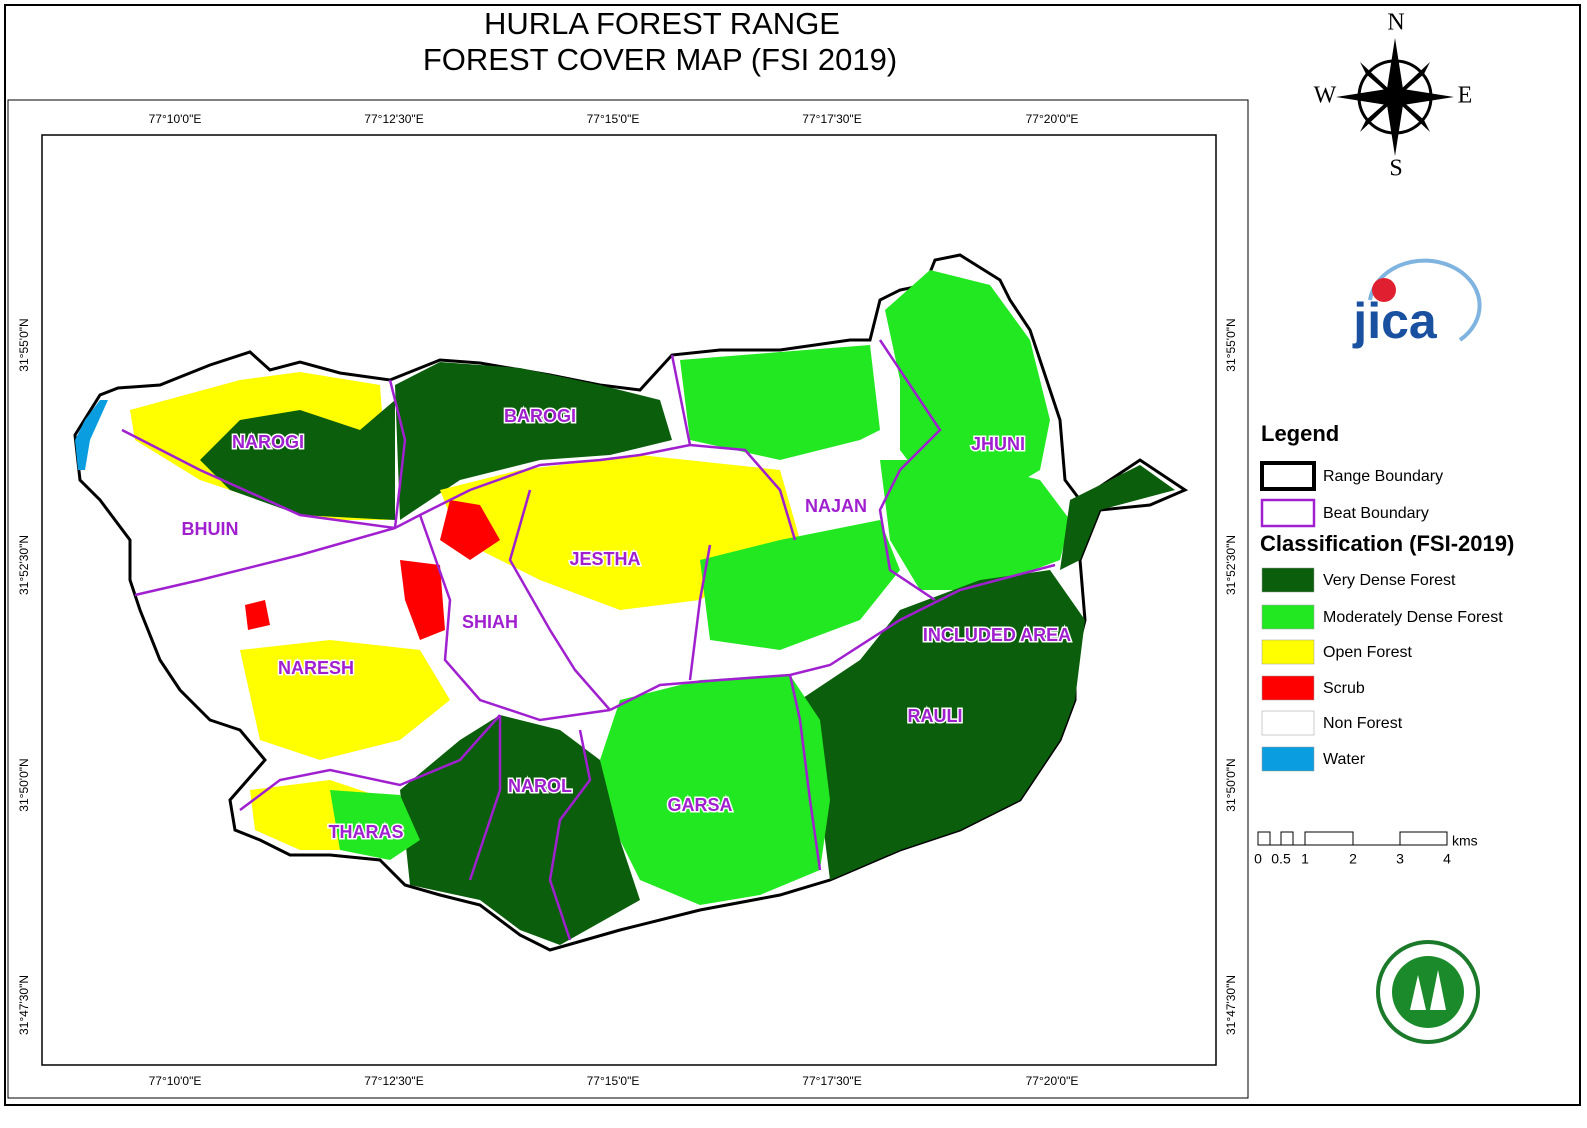  Describe the element at coordinates (1325, 96) in the screenshot. I see `compass-label: W` at that location.